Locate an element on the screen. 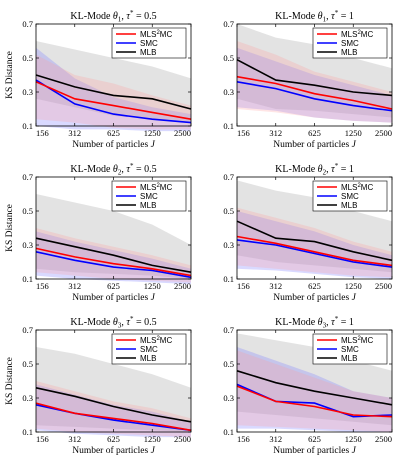 The width and height of the screenshot is (405, 460). uncertainty-band-mls2mc is located at coordinates (113, 92).